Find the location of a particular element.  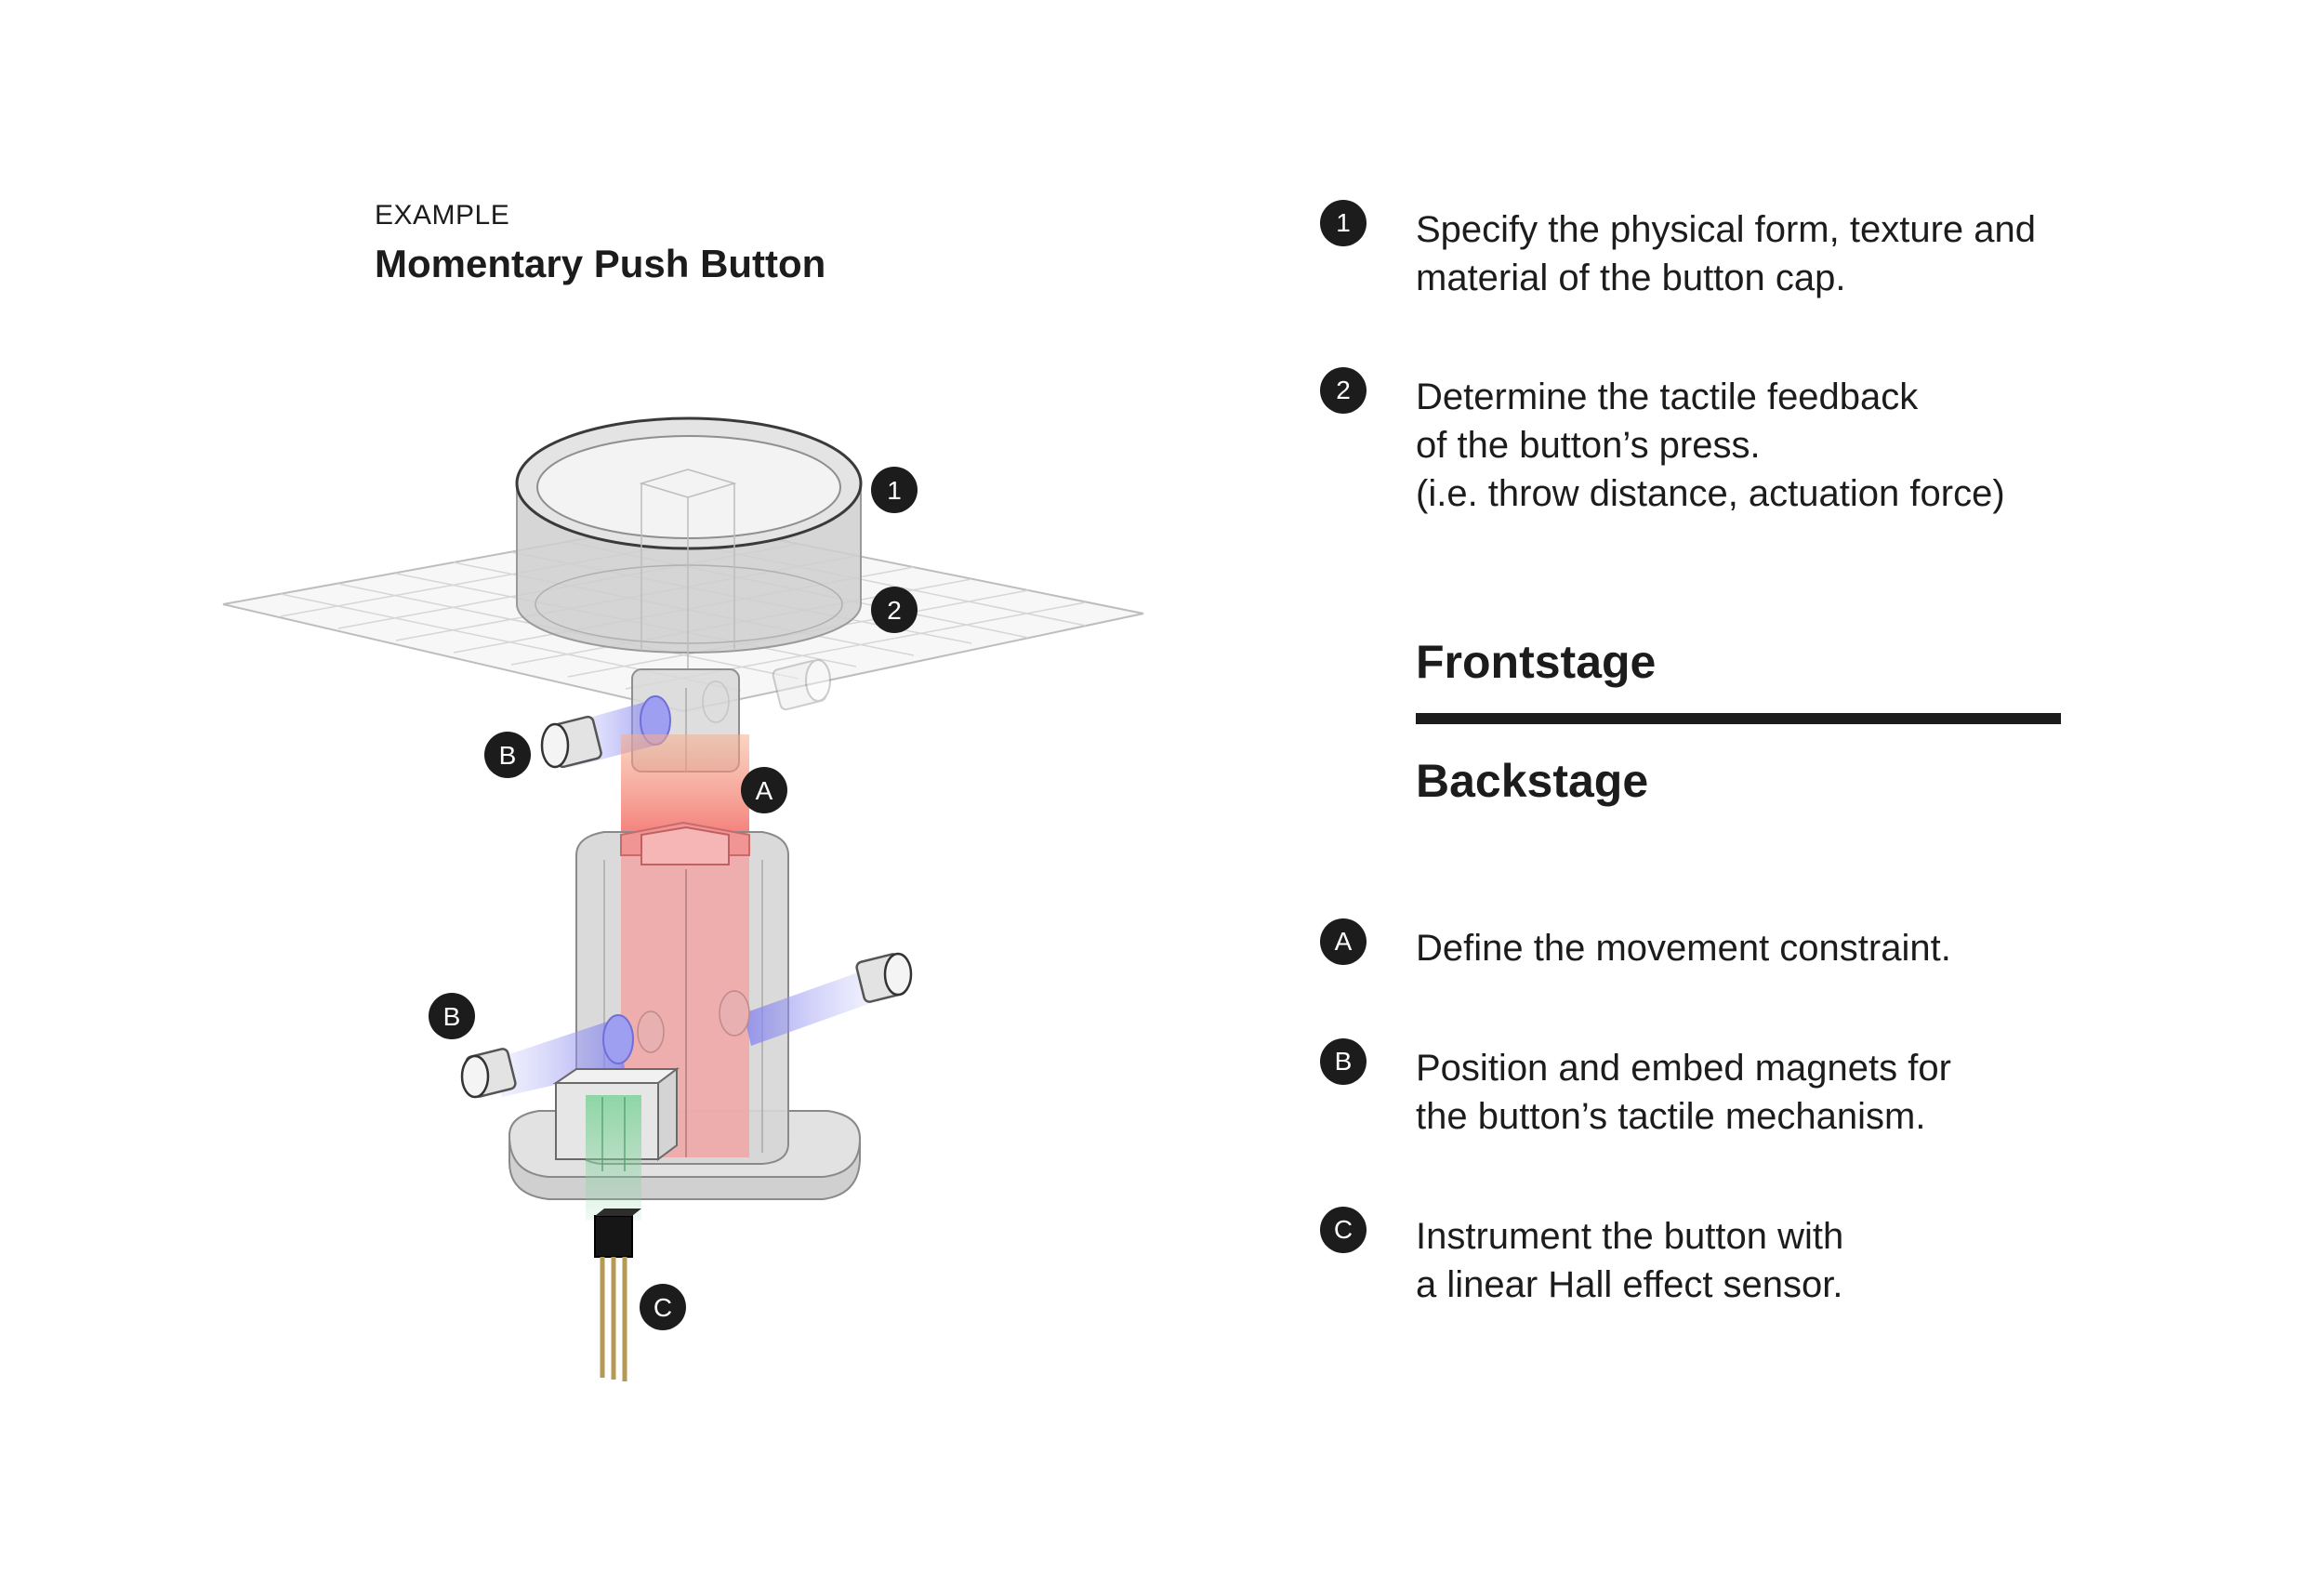

stage-divider is located at coordinates (1738, 718).